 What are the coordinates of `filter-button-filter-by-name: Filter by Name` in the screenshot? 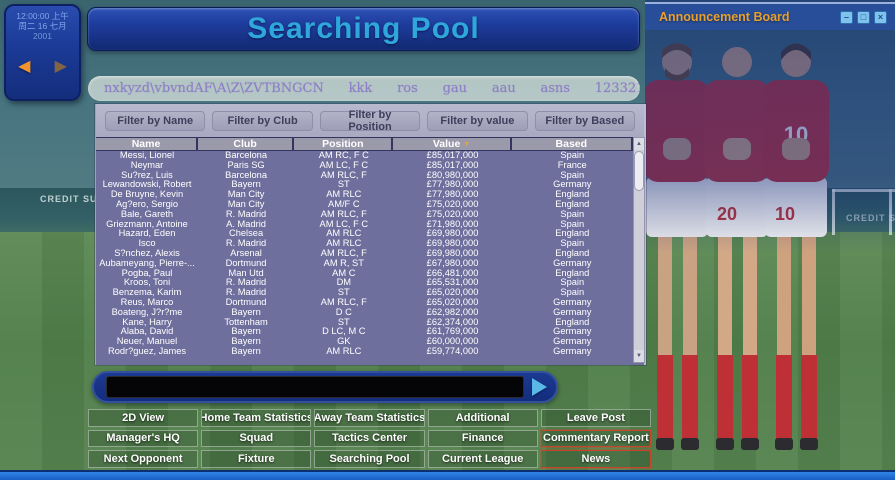 It's located at (155, 120).